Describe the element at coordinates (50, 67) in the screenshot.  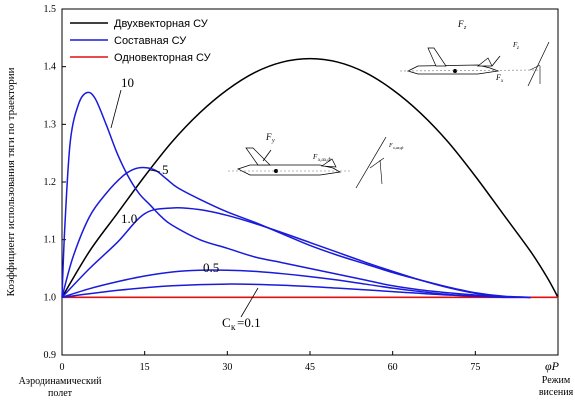
I see `y-tick-label: 1.4` at that location.